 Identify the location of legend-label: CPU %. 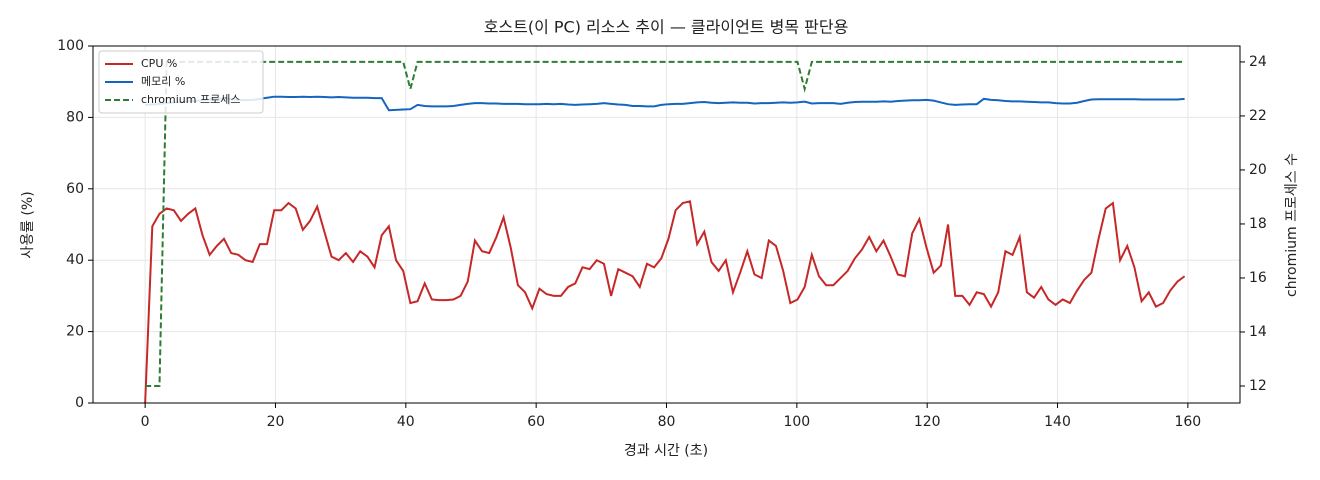
(159, 63).